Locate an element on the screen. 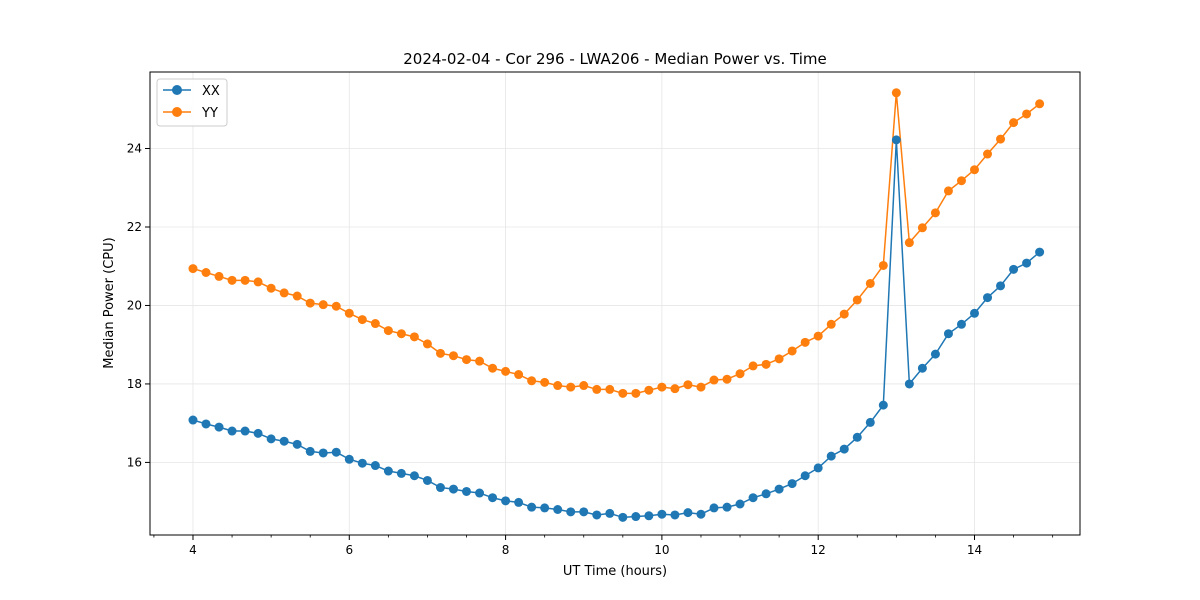 This screenshot has height=600, width=1200. x-tick-label: 6 is located at coordinates (349, 550).